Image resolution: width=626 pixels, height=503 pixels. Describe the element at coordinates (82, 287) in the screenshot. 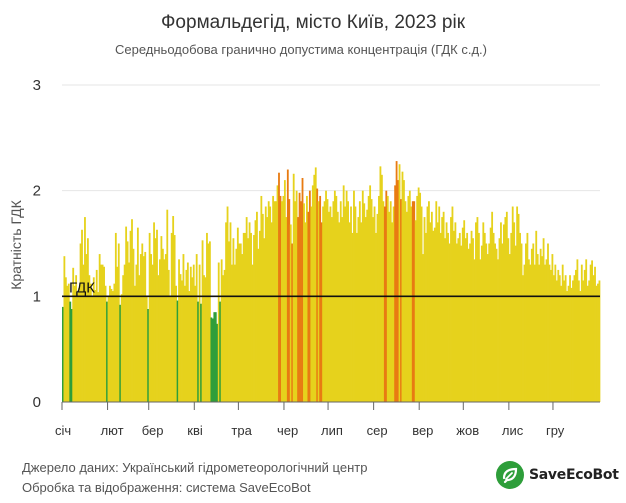

I see `threshold-label: ГДК` at that location.